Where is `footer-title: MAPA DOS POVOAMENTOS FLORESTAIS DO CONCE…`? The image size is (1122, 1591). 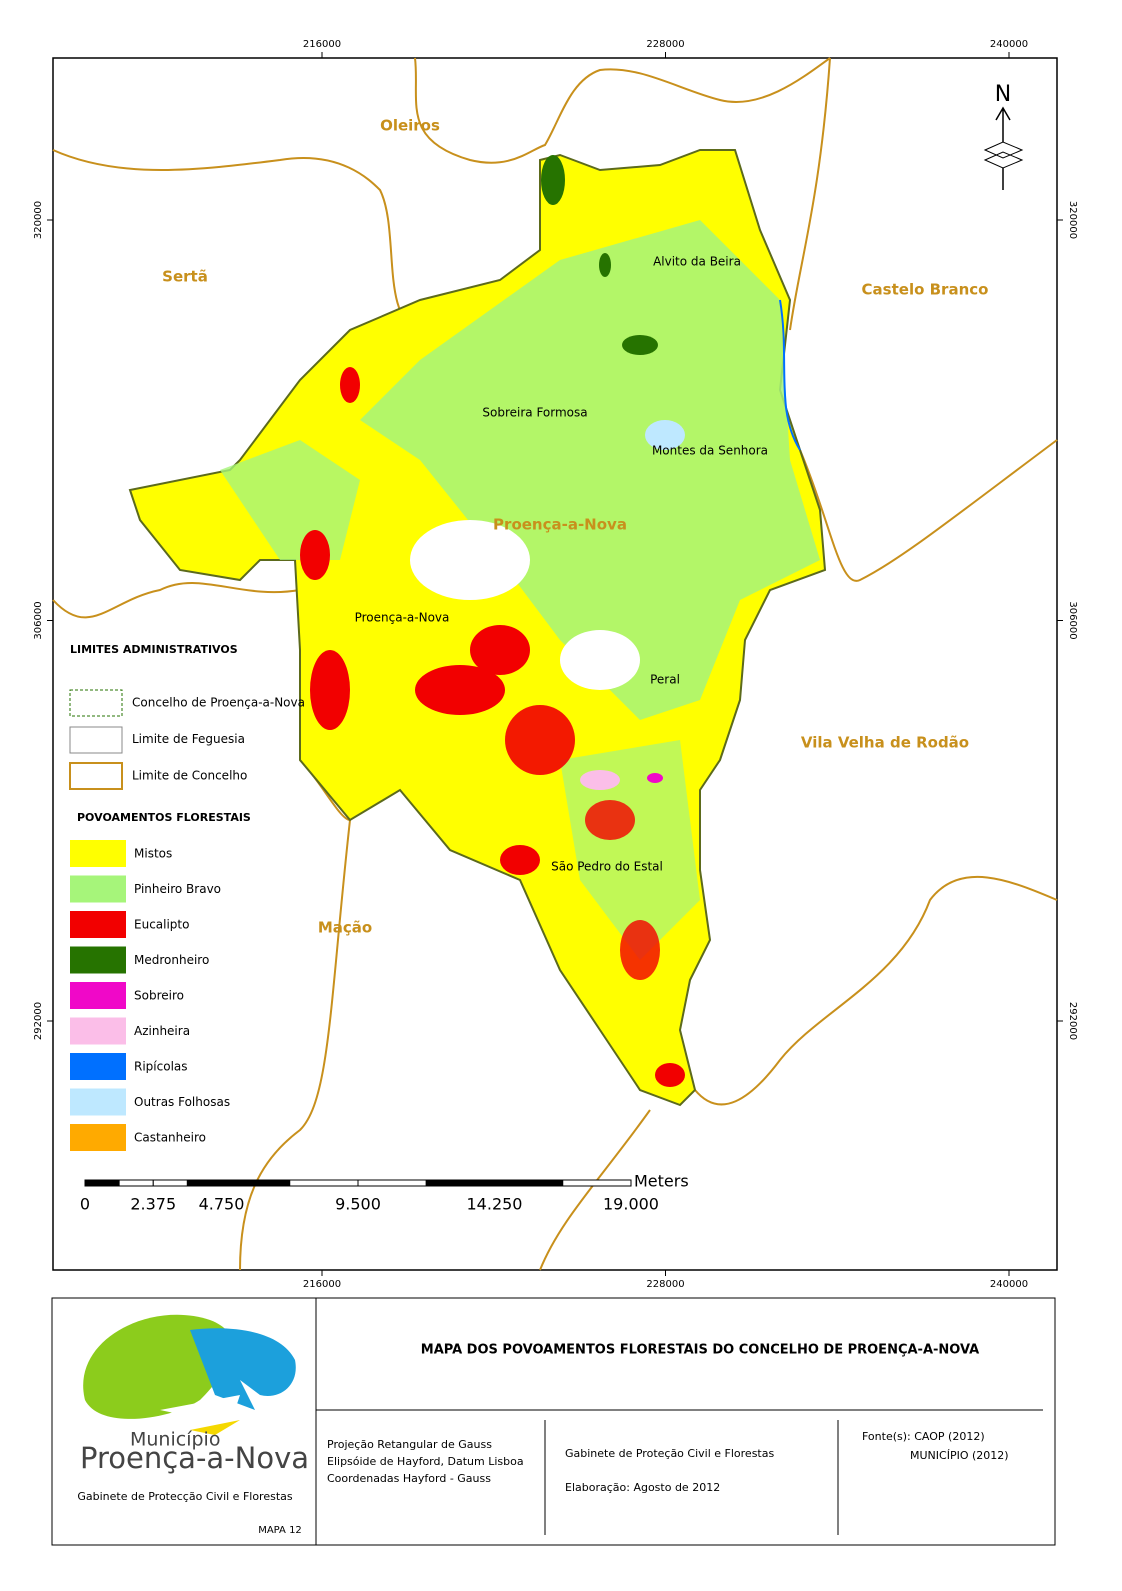
footer-title: MAPA DOS POVOAMENTOS FLORESTAIS DO CONCE… is located at coordinates (700, 1350).